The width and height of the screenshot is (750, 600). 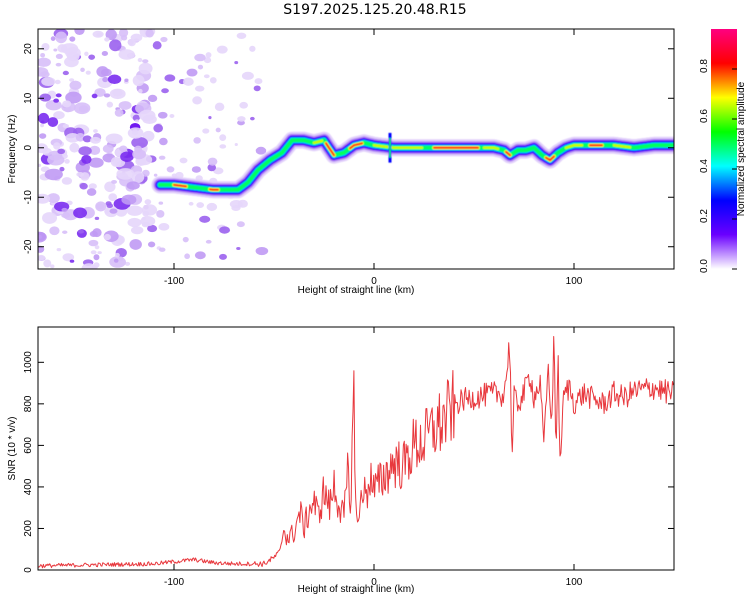 What do you see at coordinates (412, 165) in the screenshot?
I see `heatmap-ridge` at bounding box center [412, 165].